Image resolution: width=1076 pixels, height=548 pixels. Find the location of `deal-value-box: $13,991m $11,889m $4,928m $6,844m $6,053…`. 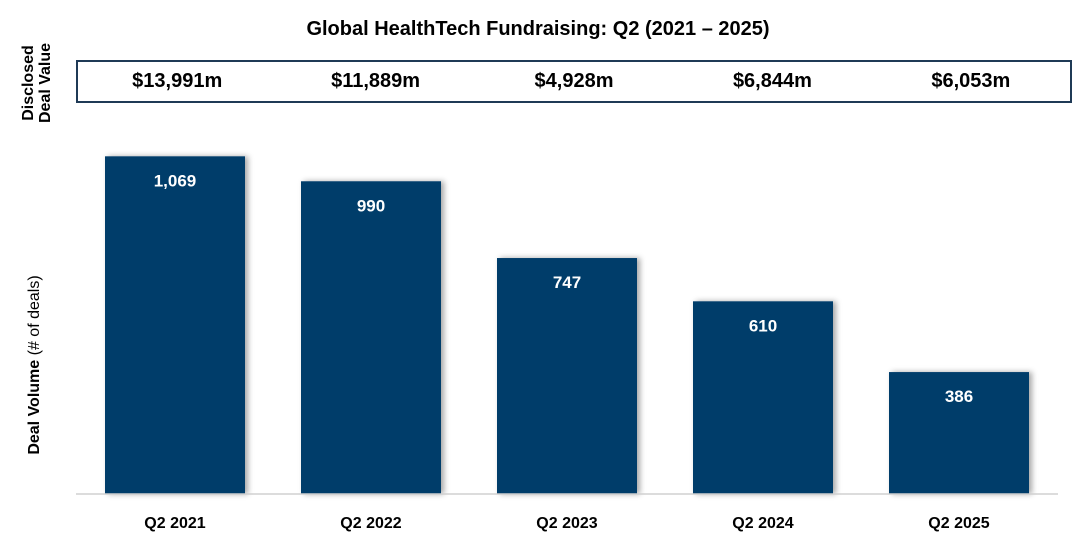

deal-value-box: $13,991m $11,889m $4,928m $6,844m $6,053… is located at coordinates (574, 81).